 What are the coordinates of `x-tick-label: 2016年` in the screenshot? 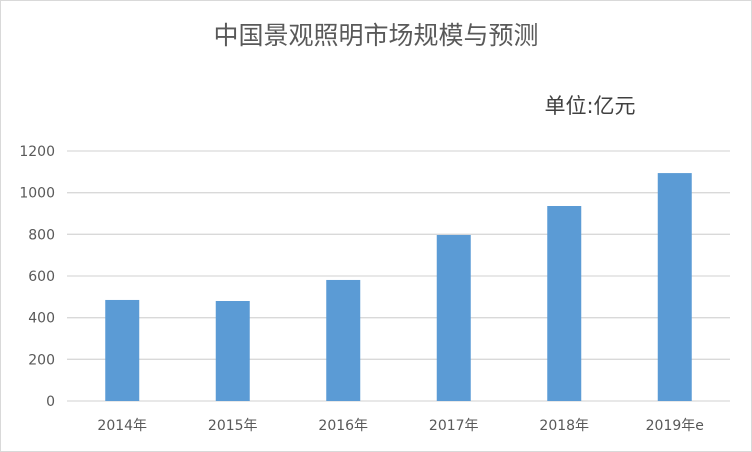 It's located at (343, 426).